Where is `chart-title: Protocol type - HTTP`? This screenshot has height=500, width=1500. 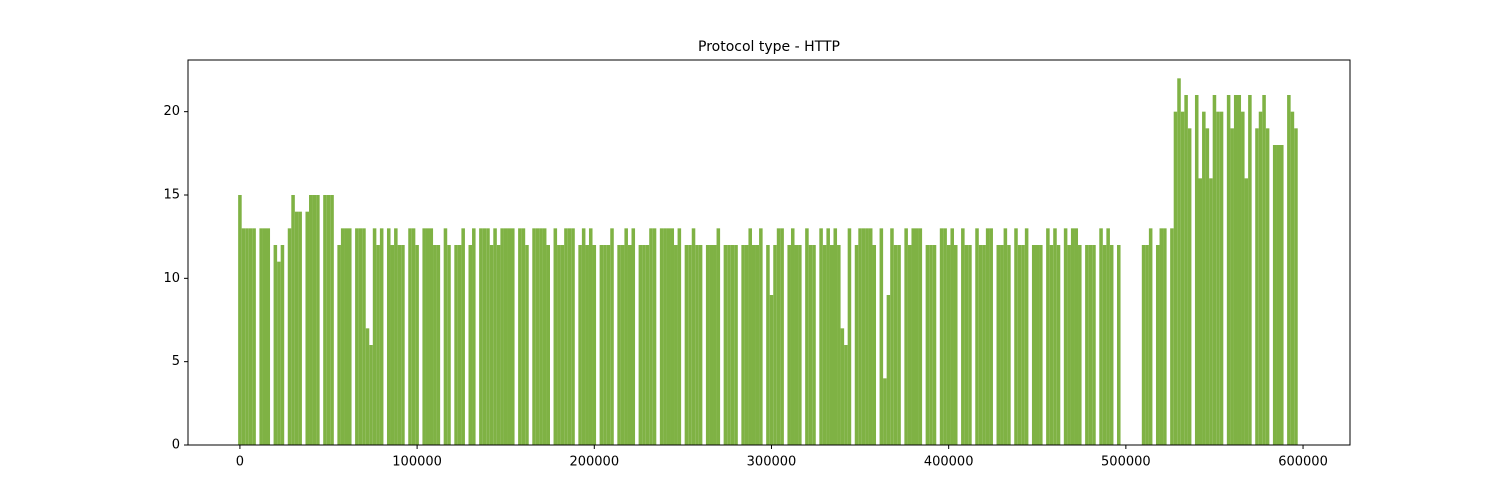
chart-title: Protocol type - HTTP is located at coordinates (769, 47).